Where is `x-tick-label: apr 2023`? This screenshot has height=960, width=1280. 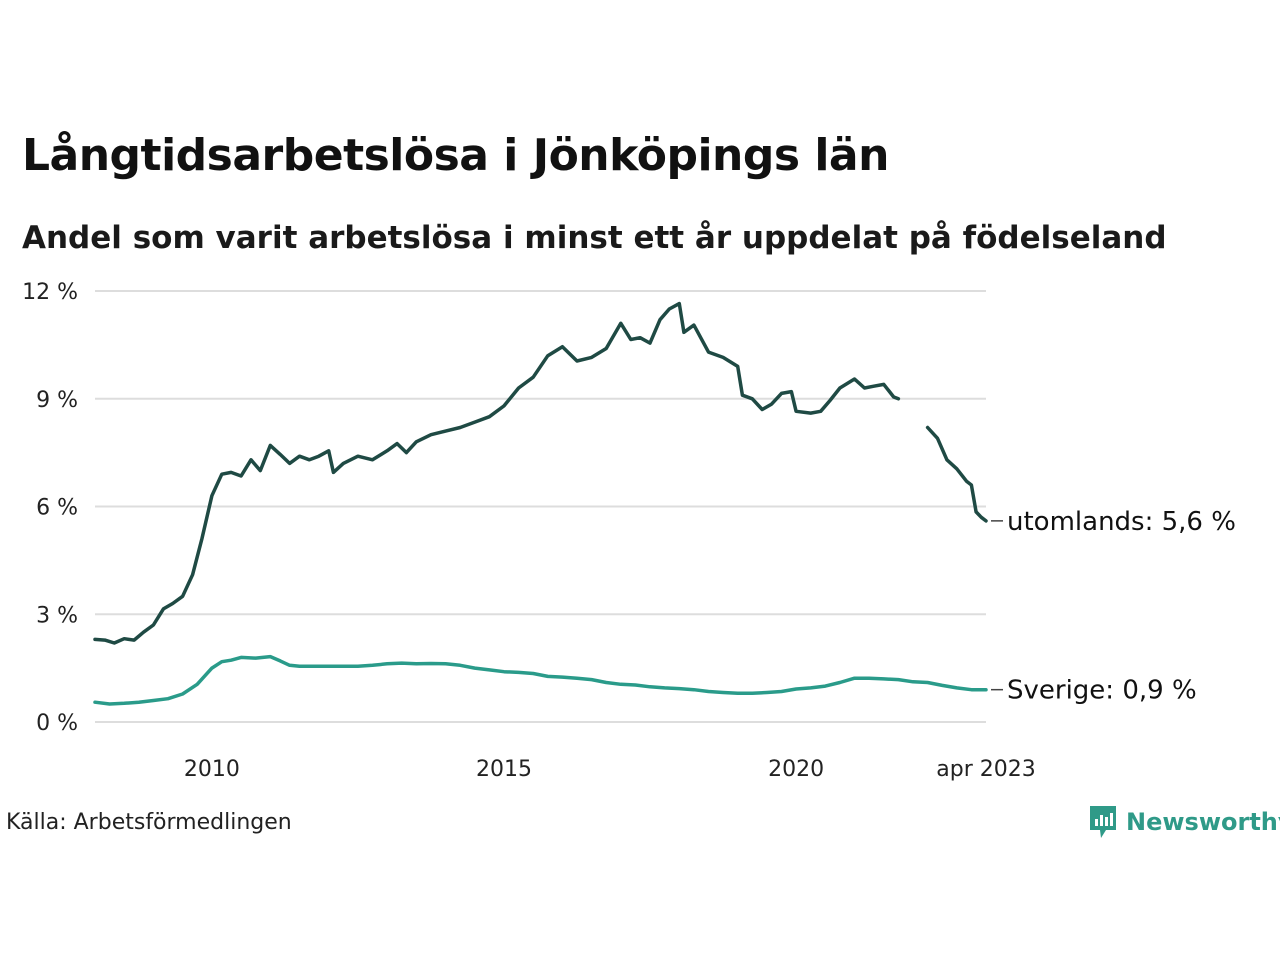
x-tick-label: apr 2023 is located at coordinates (985, 769).